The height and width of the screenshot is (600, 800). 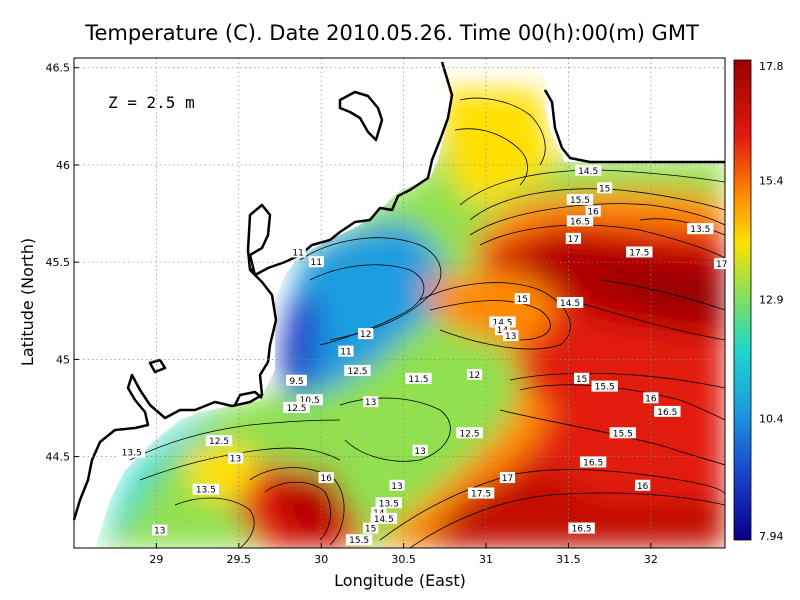 I want to click on contour-label-text: 17.5, so click(x=481, y=495).